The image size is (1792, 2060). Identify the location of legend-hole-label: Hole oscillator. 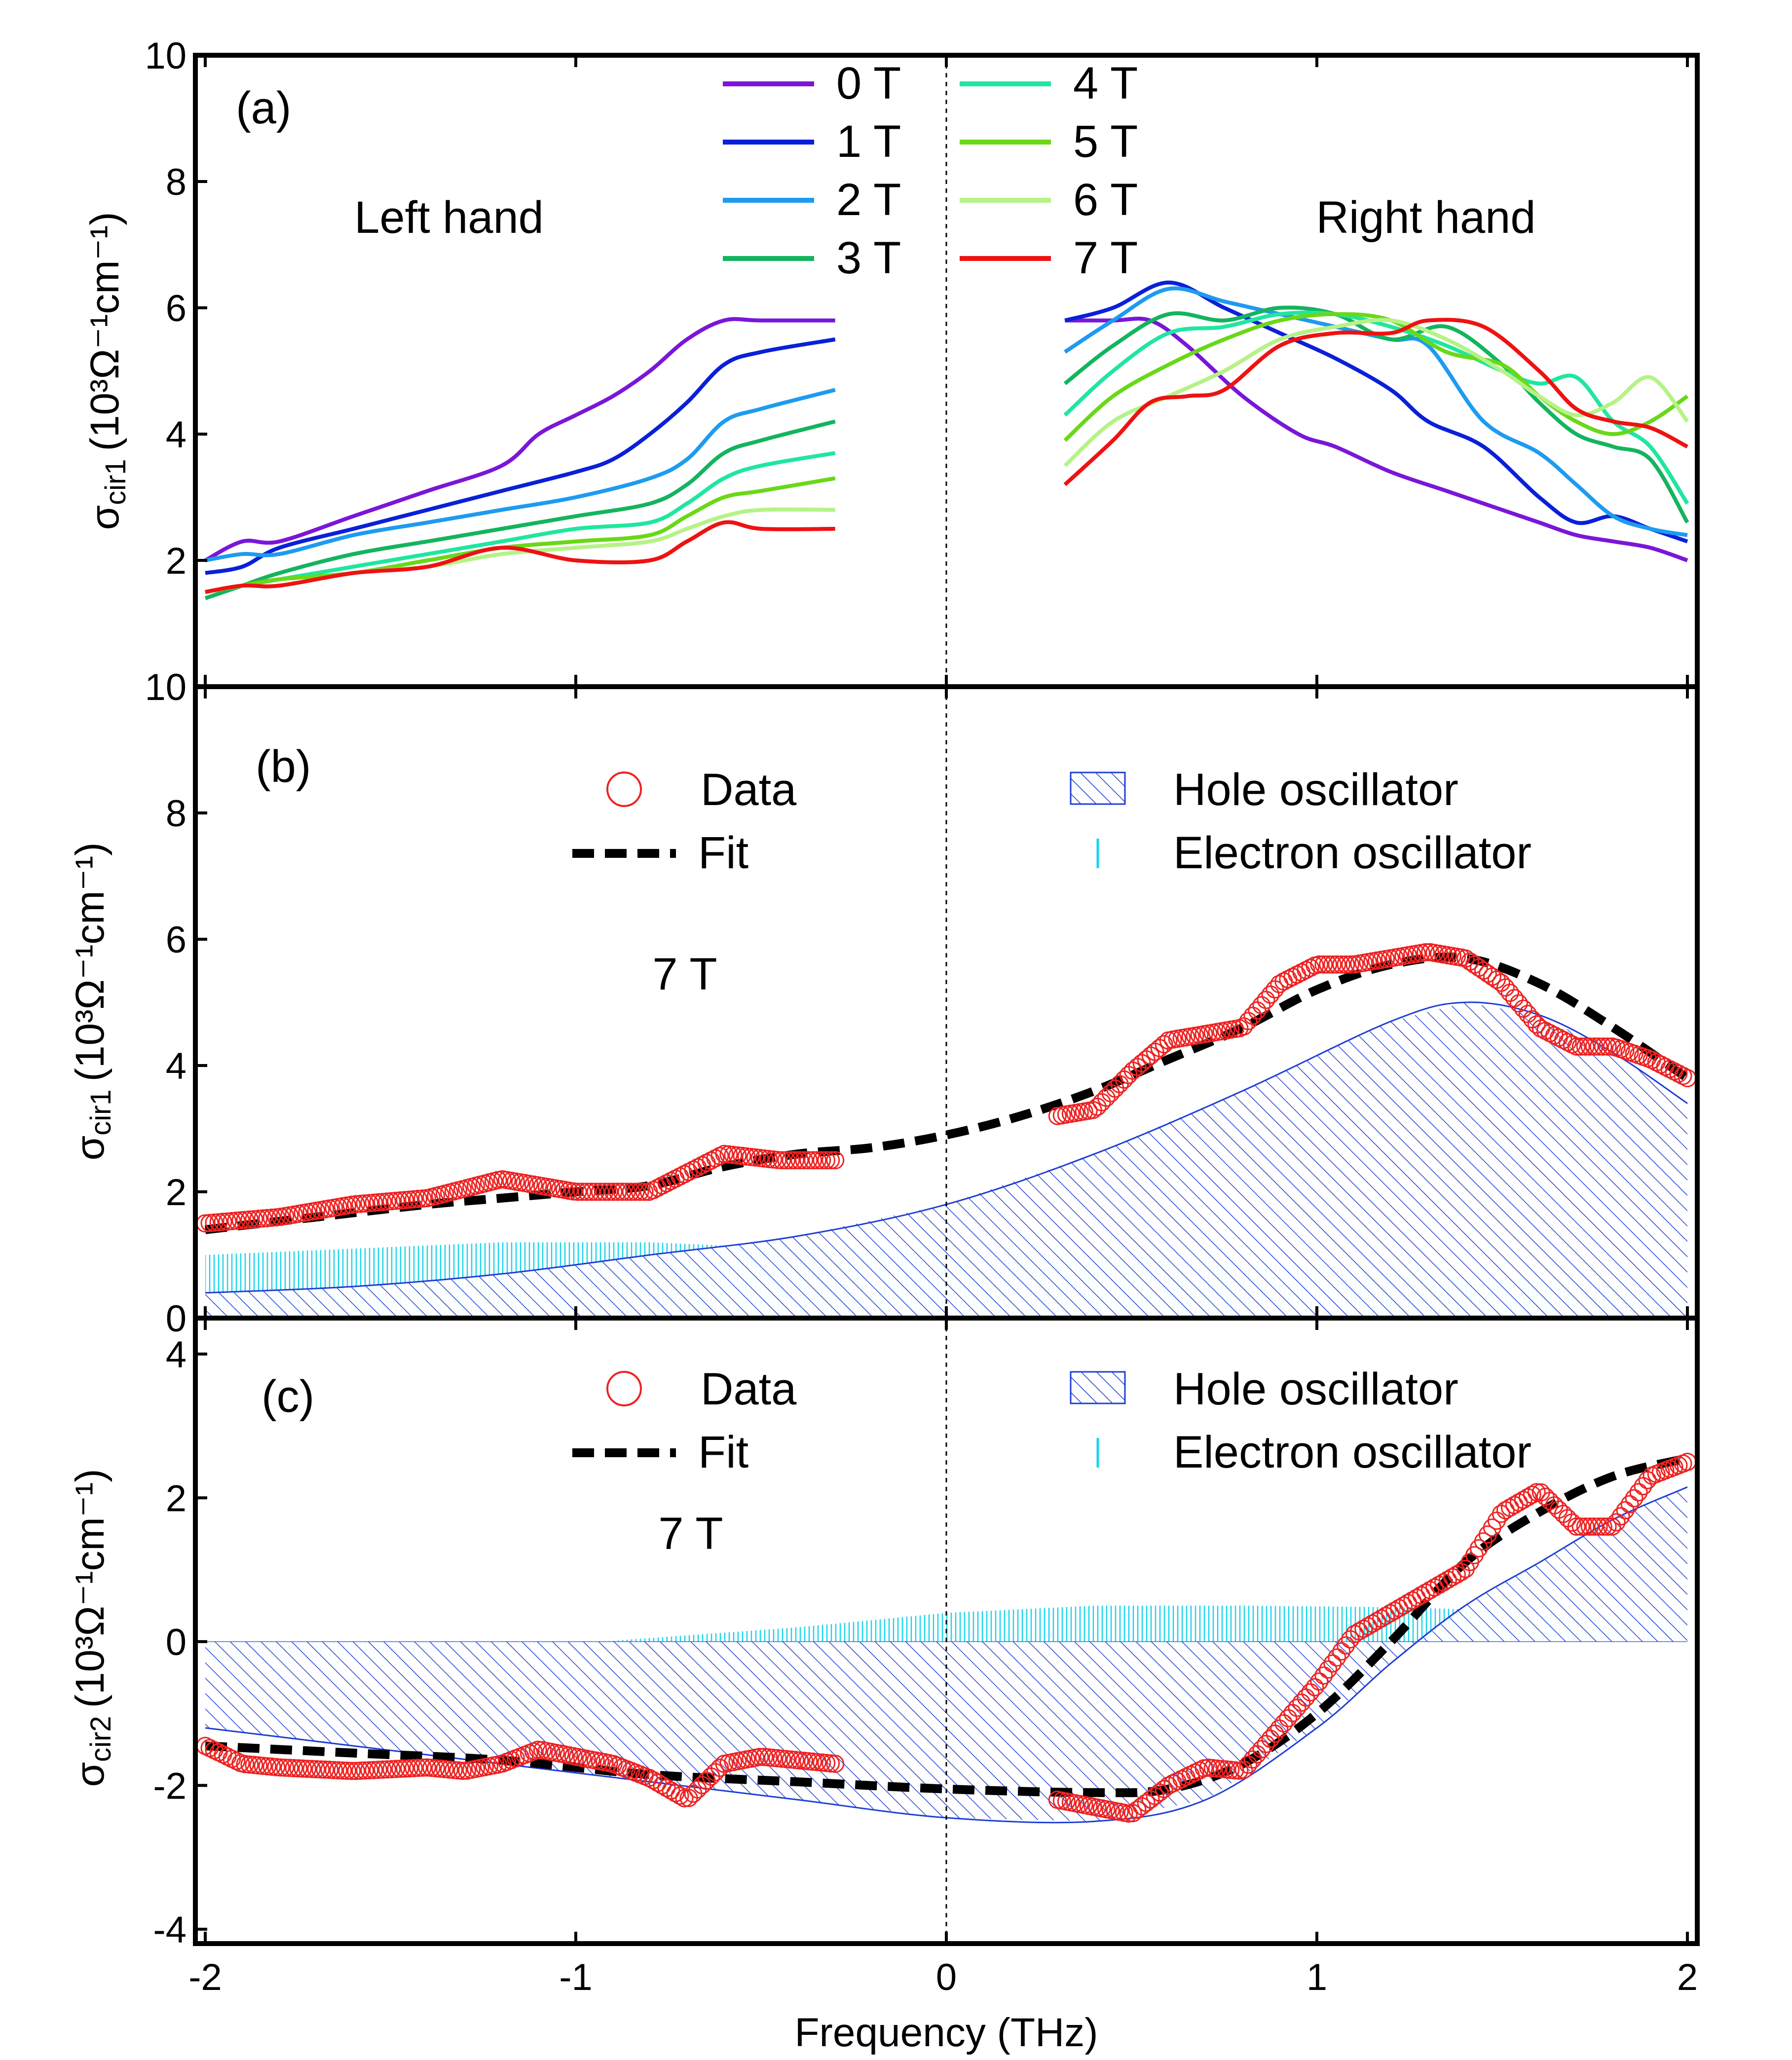
(1315, 790).